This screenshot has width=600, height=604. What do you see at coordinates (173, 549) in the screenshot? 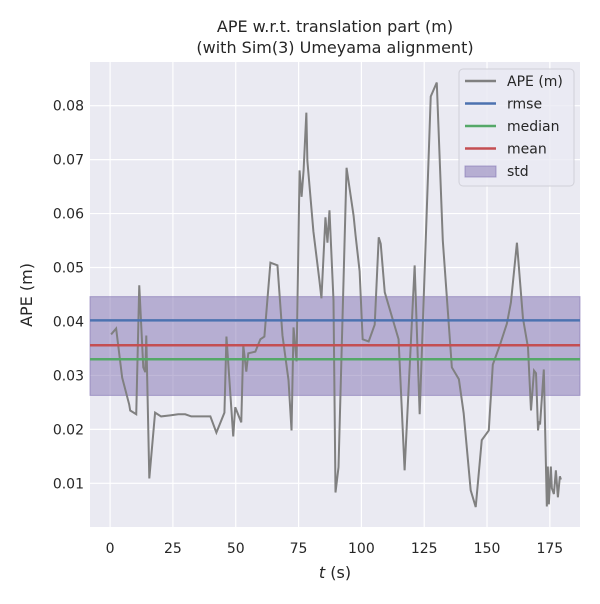
I see `x-tick-label: 25` at bounding box center [173, 549].